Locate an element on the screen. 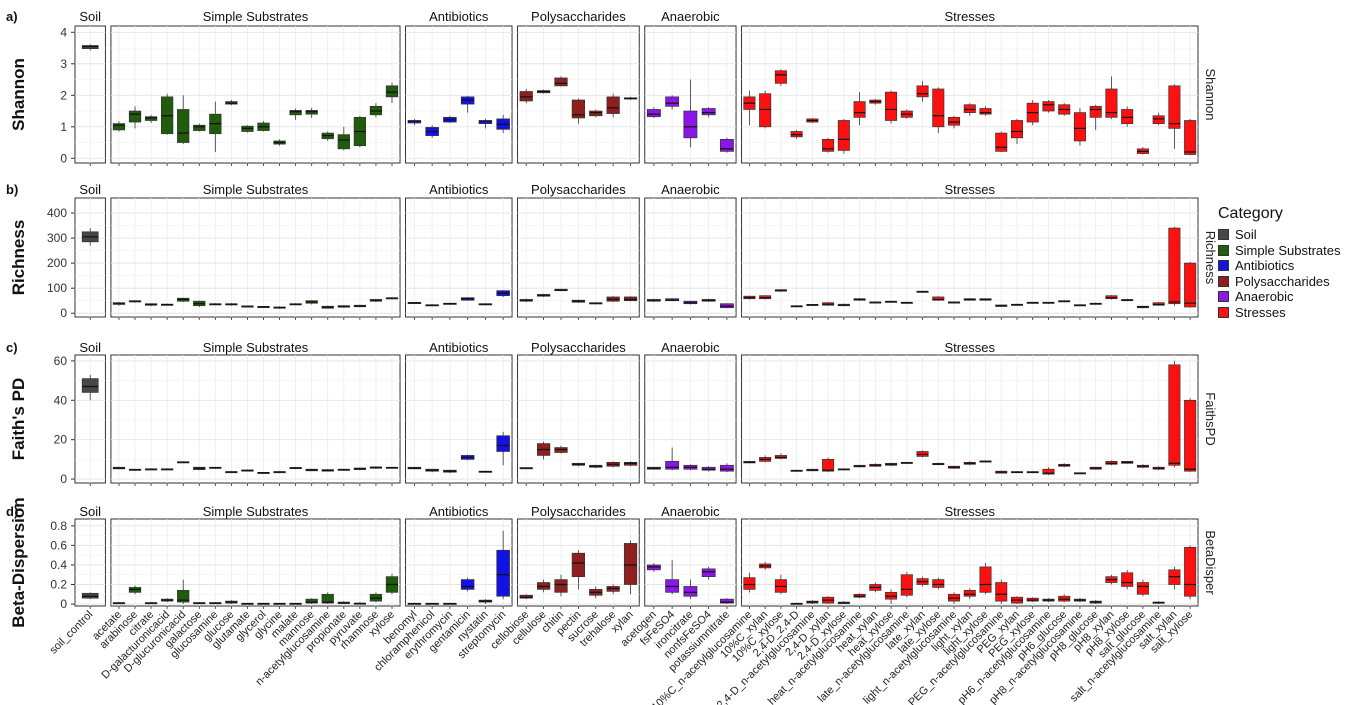 Image resolution: width=1352 pixels, height=705 pixels. boxplot-pH8_n-acetylglucosamine is located at coordinates (1079, 600).